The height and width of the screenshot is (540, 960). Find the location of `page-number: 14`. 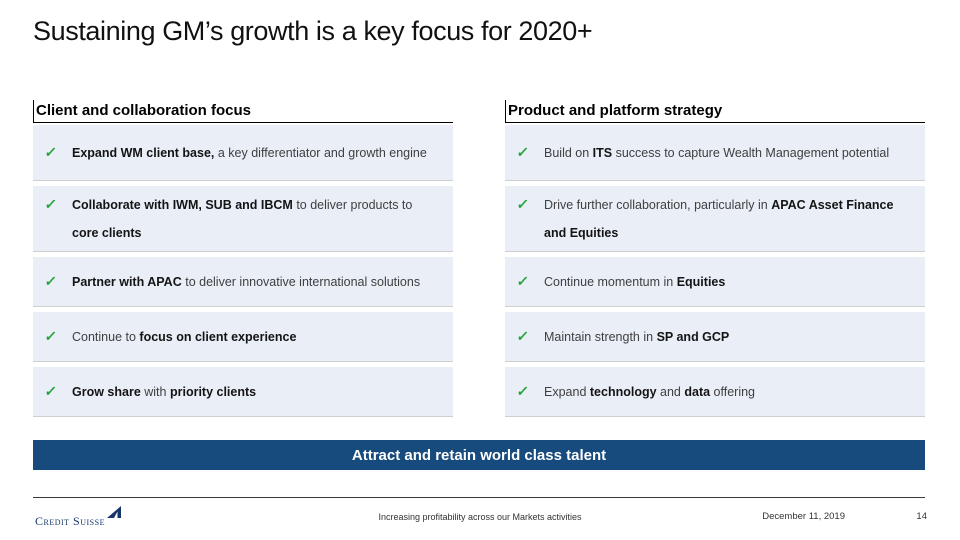

page-number: 14 is located at coordinates (921, 516).